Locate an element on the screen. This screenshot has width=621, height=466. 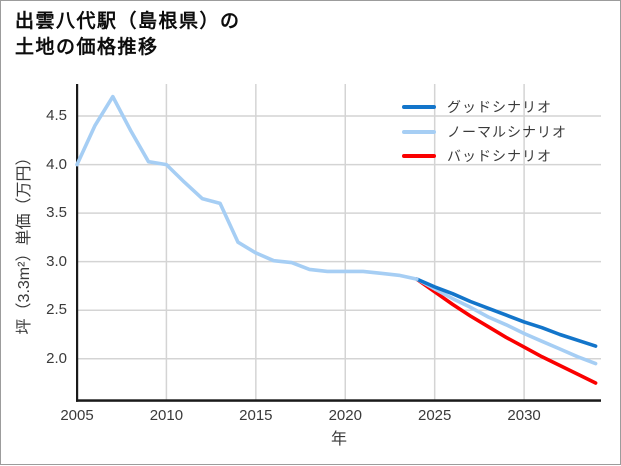
legend-item-good-scenario: グッドシナリオ is located at coordinates (484, 107).